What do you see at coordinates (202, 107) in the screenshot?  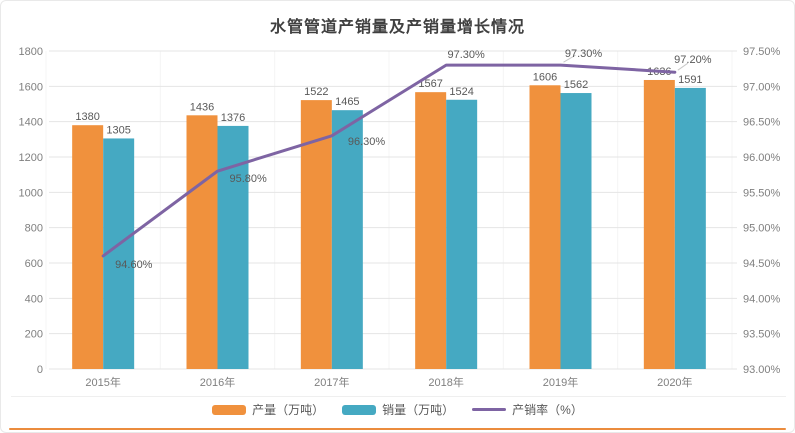 I see `bar-value-label-production: 1436` at bounding box center [202, 107].